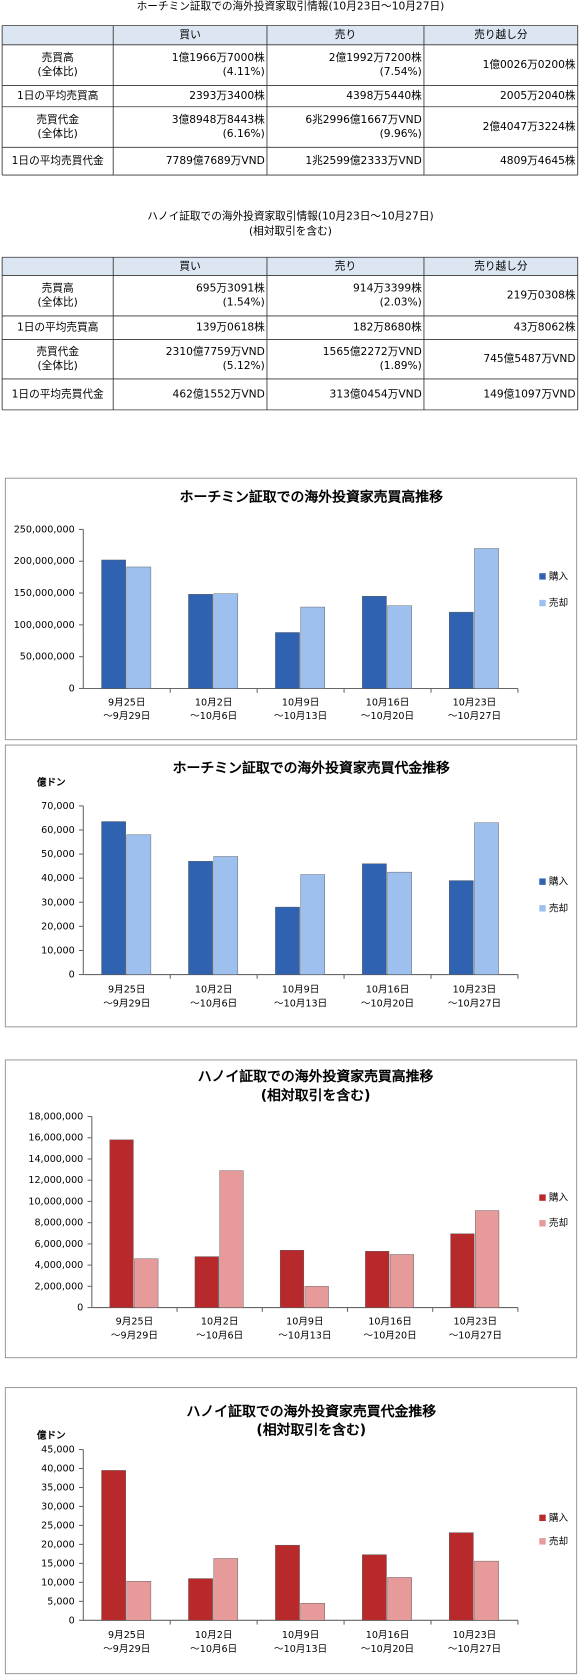  I want to click on y-tick-label: 45,000, so click(58, 1450).